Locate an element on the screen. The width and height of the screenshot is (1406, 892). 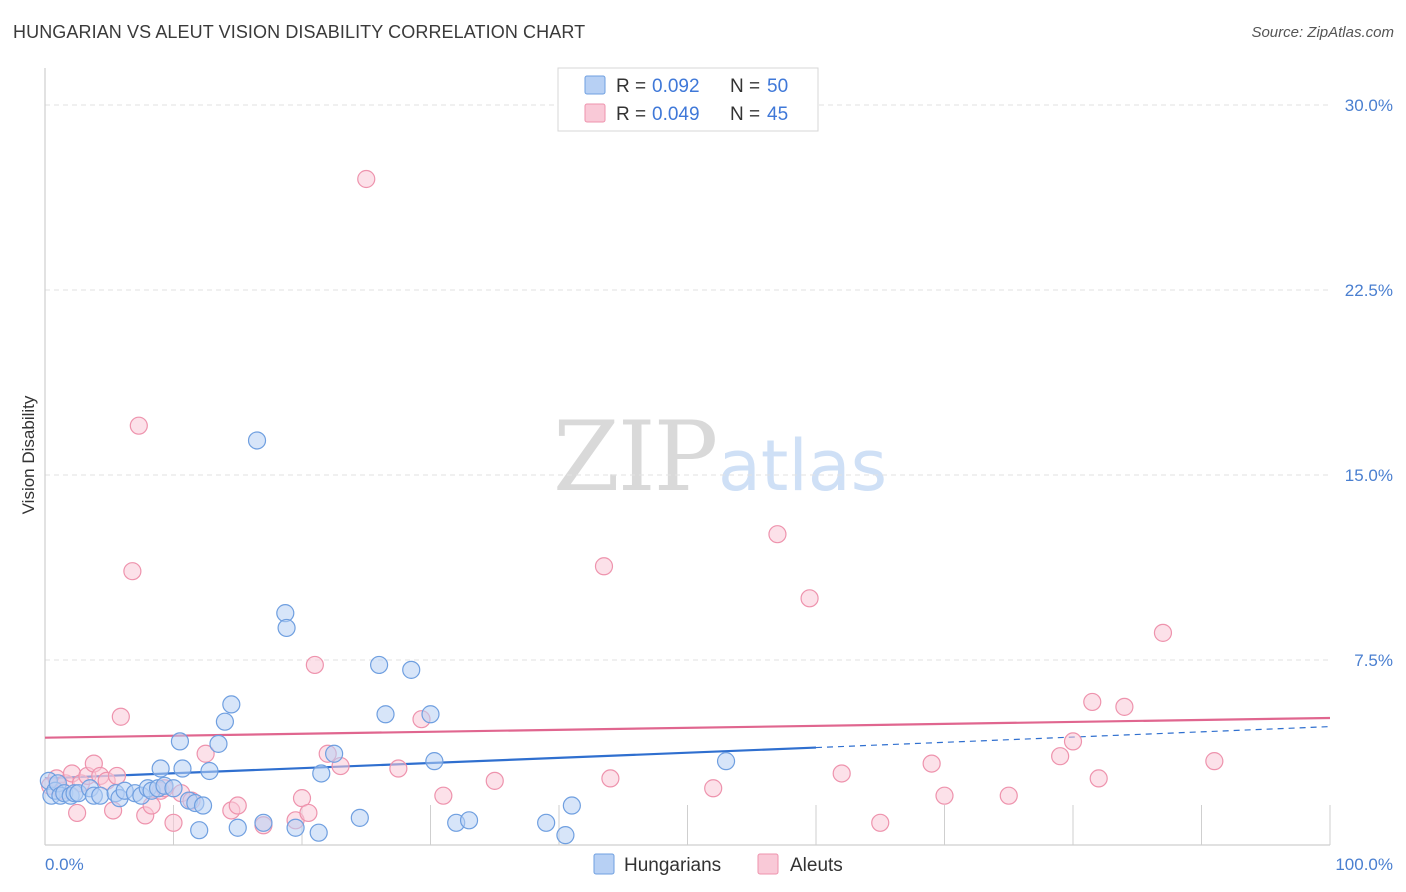
bottom-legend-aleuts: Aleuts is located at coordinates (816, 865).